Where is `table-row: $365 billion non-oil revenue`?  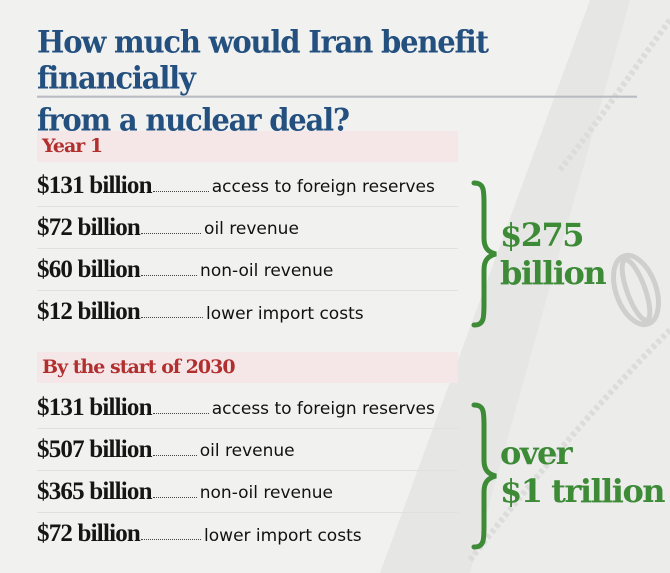
table-row: $365 billion non-oil revenue is located at coordinates (247, 492).